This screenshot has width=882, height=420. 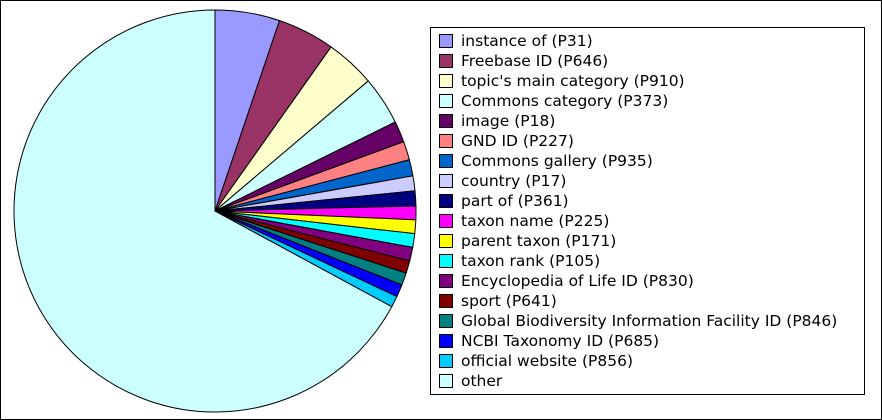 I want to click on legend-item-12: Encyclopedia of Life ID (P830), so click(x=566, y=281).